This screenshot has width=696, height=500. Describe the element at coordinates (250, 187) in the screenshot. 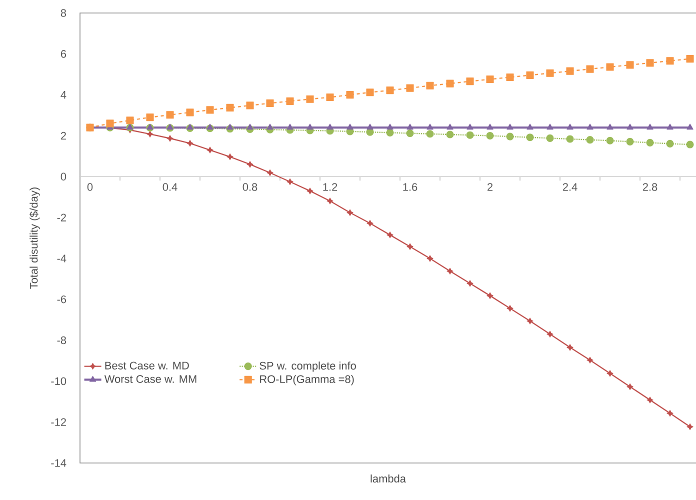

I see `x-tick-label: 0.8` at that location.